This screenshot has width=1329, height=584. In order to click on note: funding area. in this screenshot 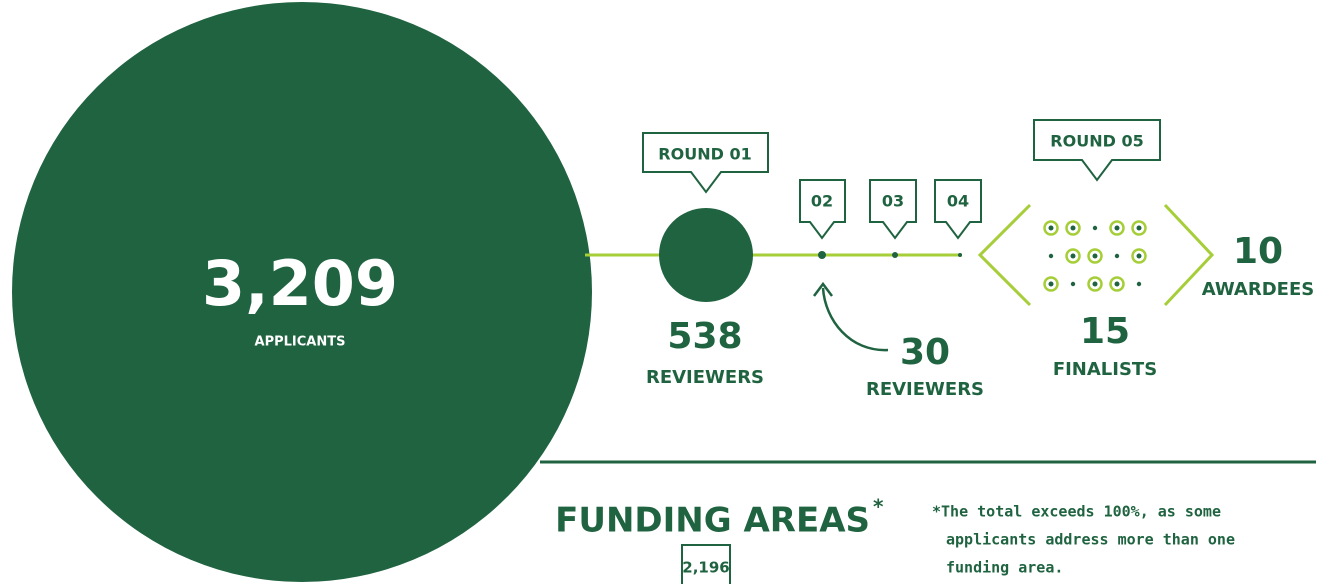, I will do `click(1004, 568)`.